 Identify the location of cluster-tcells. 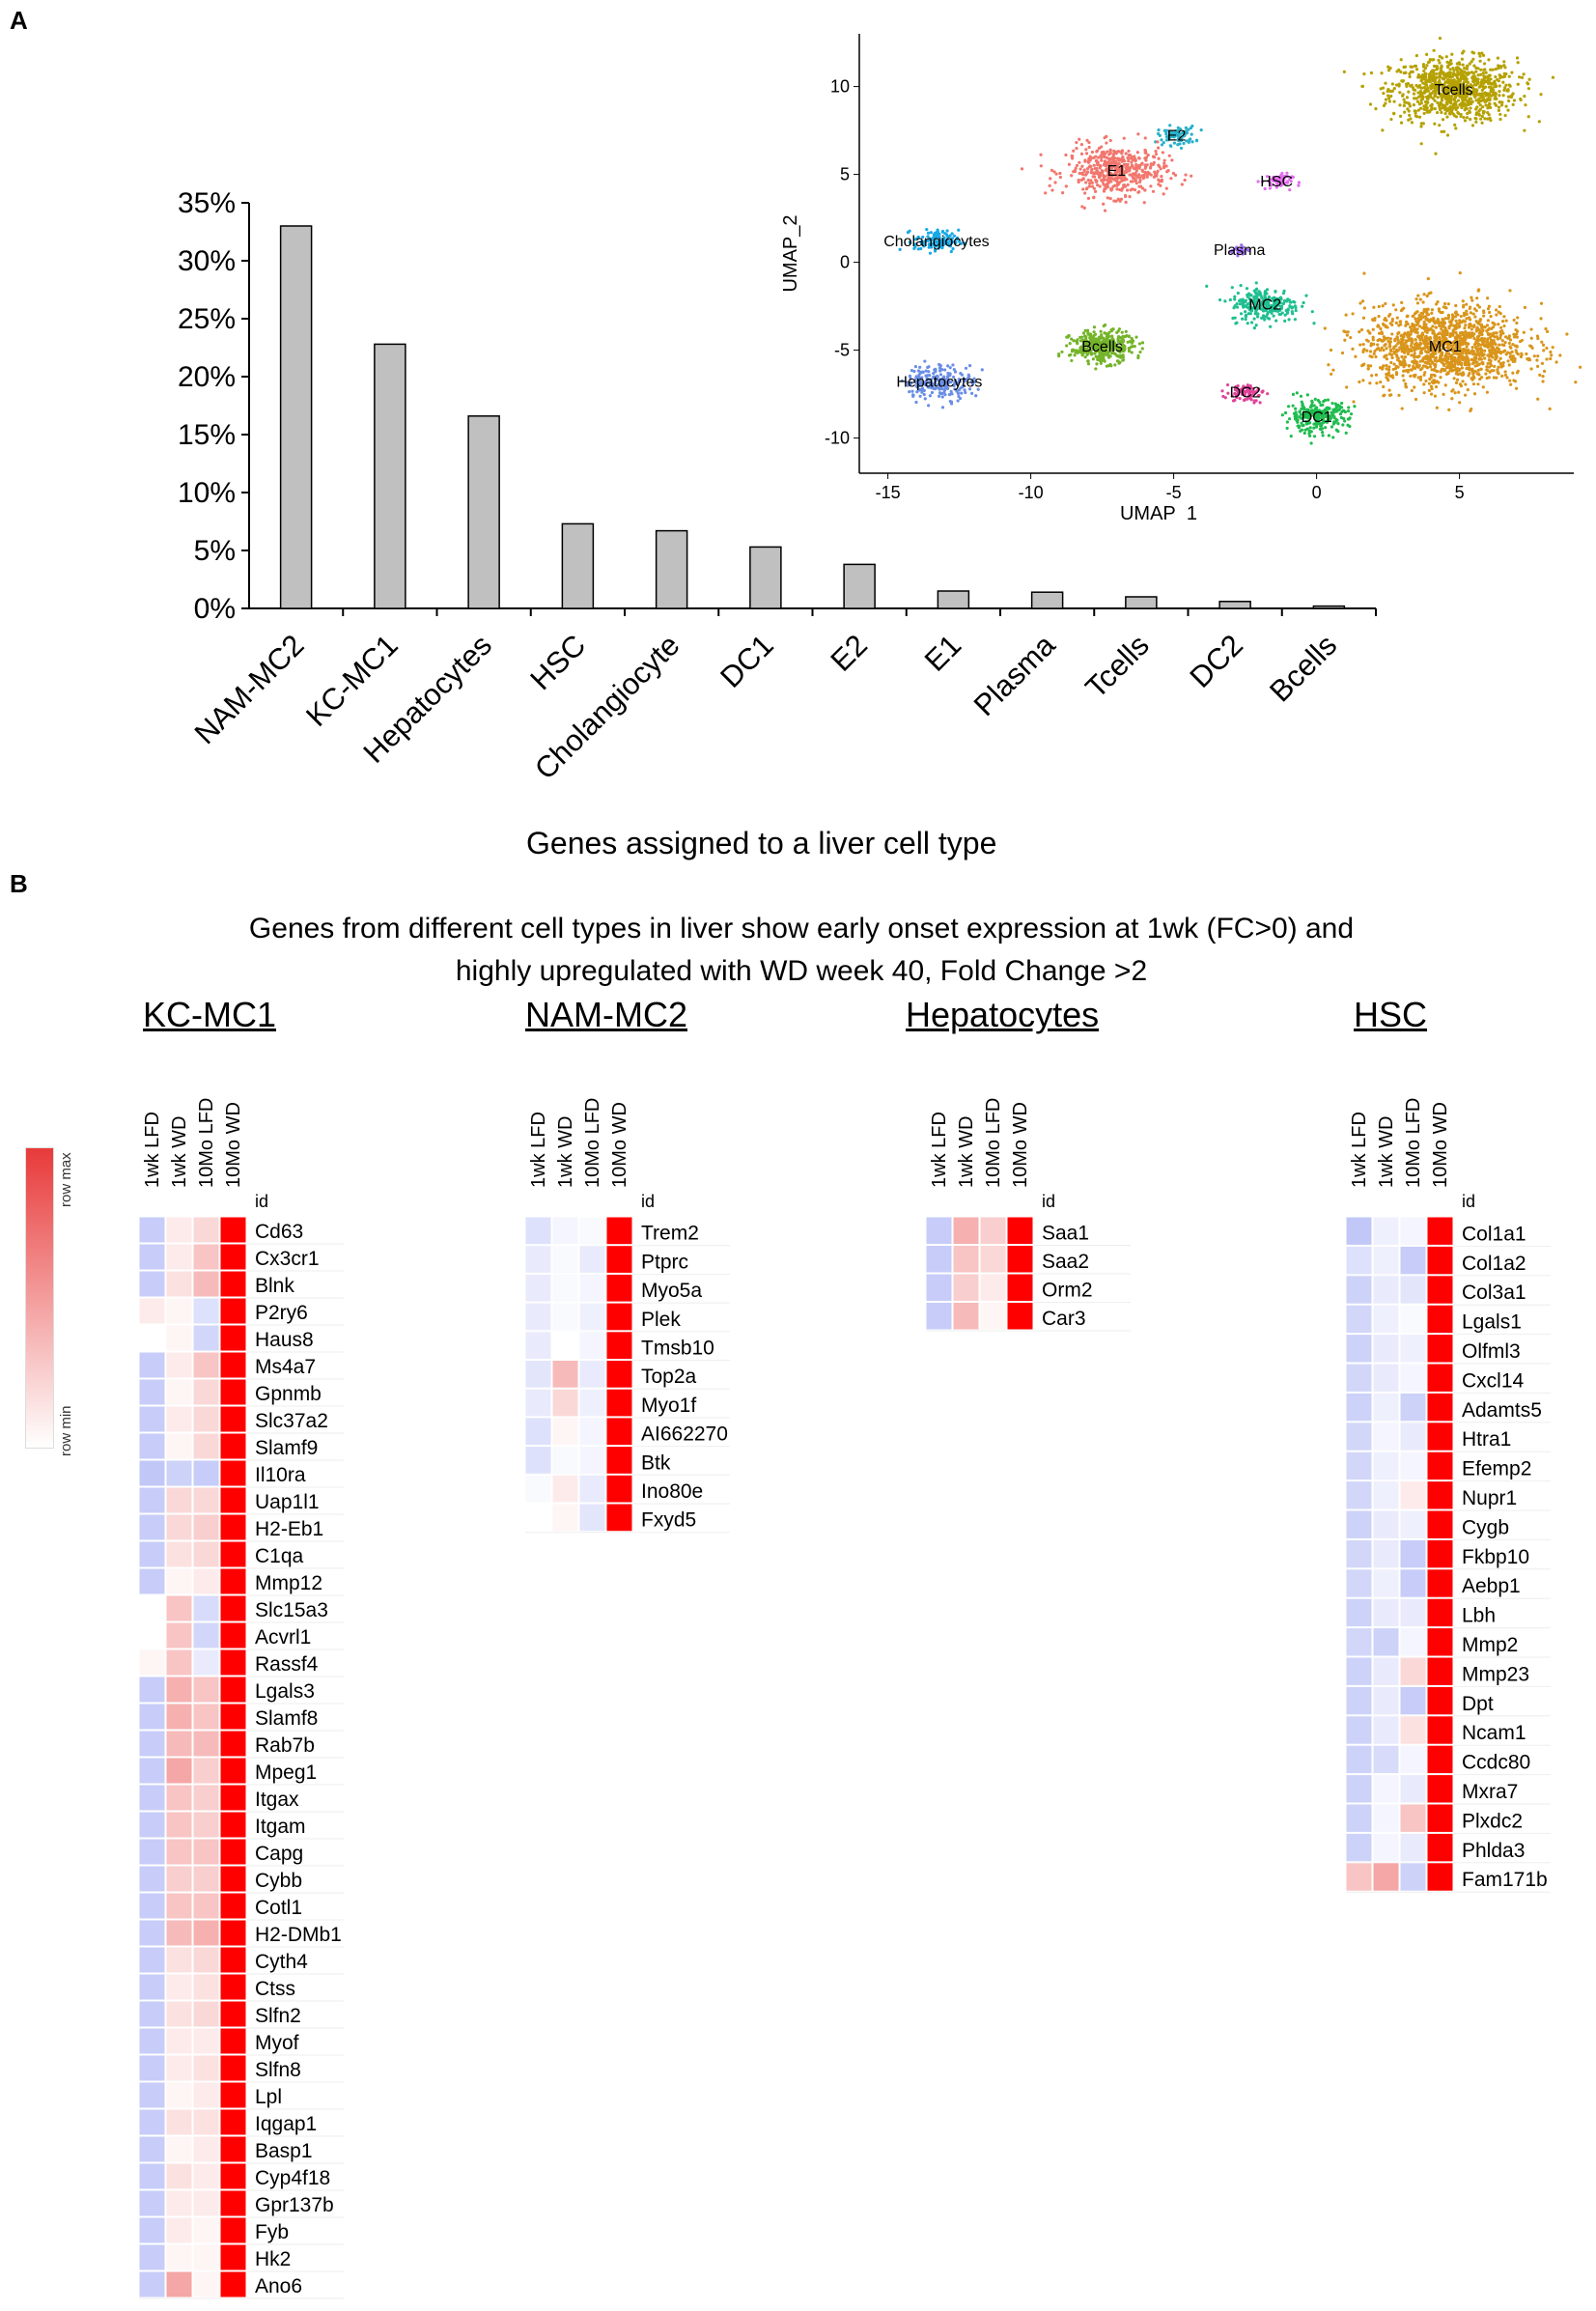
(1448, 96).